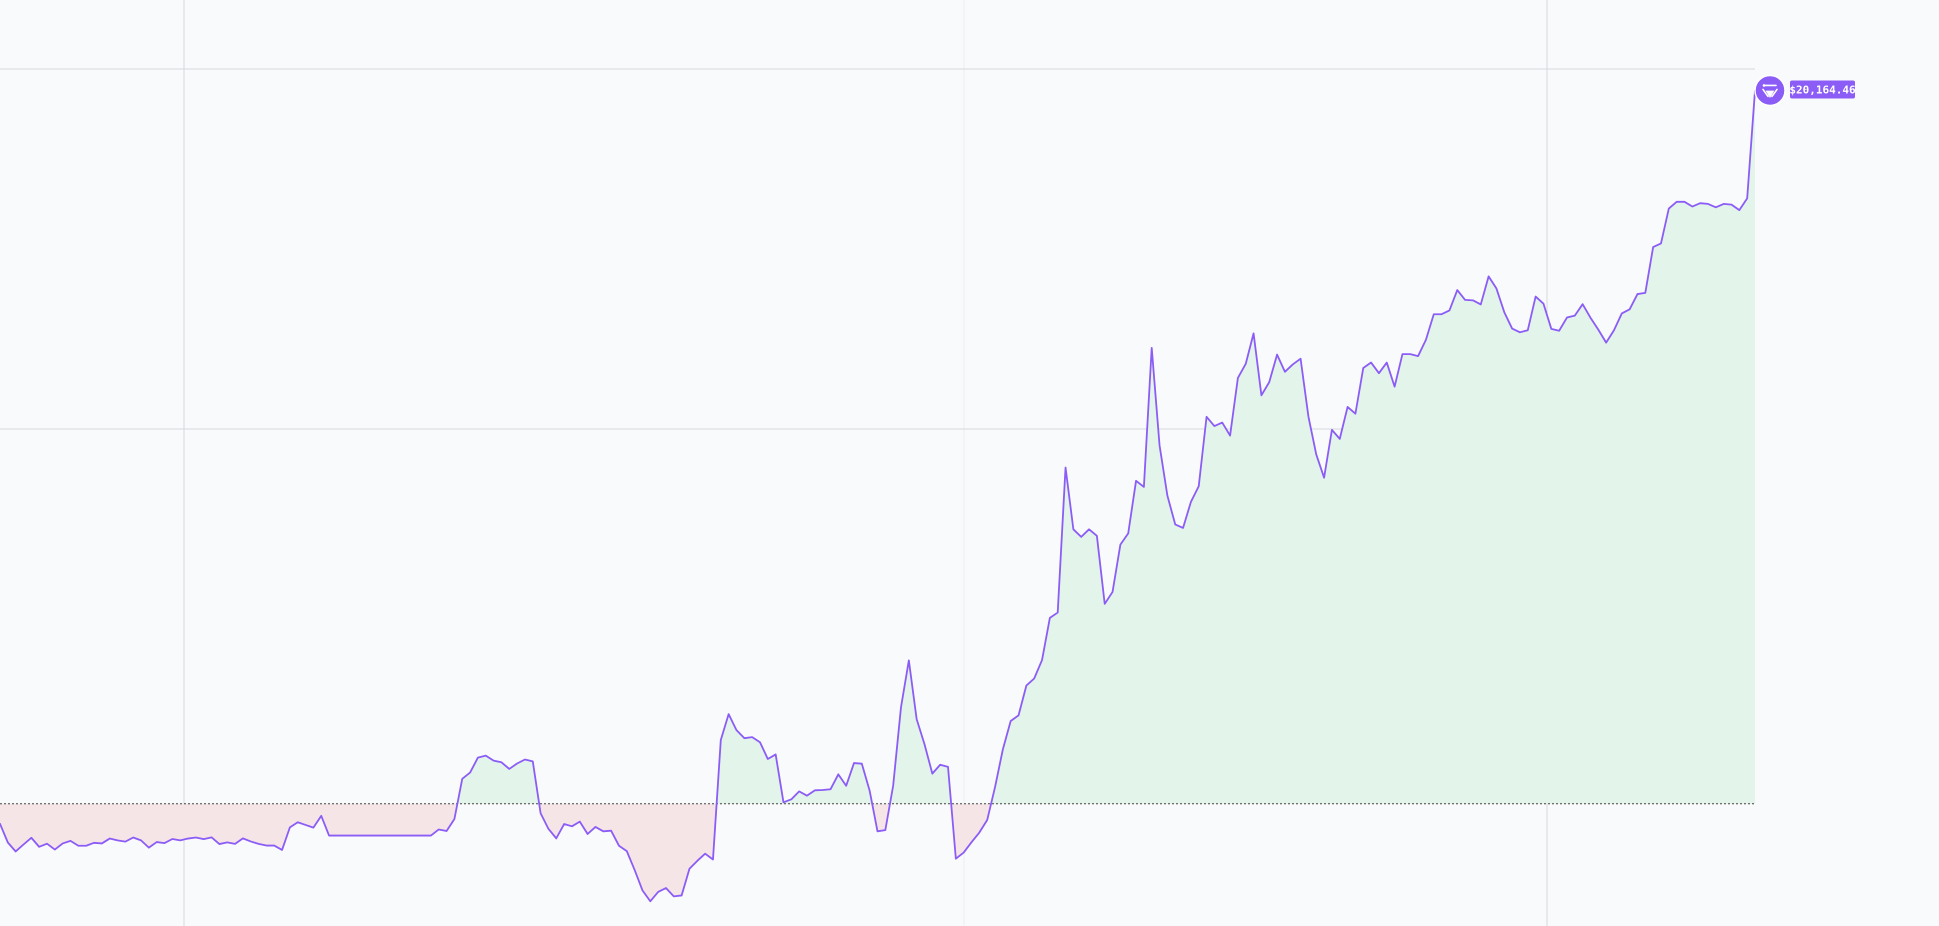  I want to click on area-fill-below-baseline, so click(496, 852).